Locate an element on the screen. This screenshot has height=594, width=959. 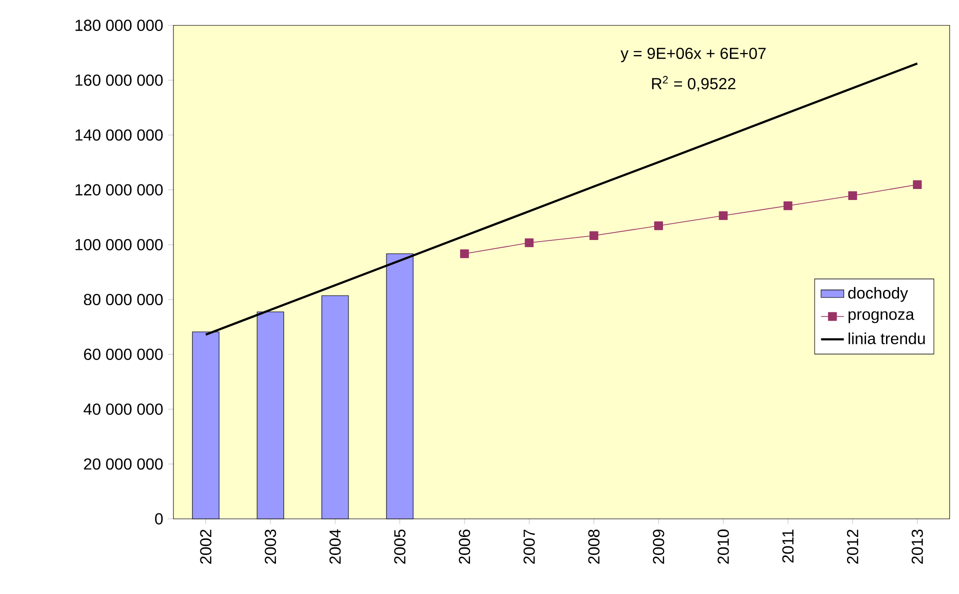
y-tick-label: 180 000 000 is located at coordinates (119, 26).